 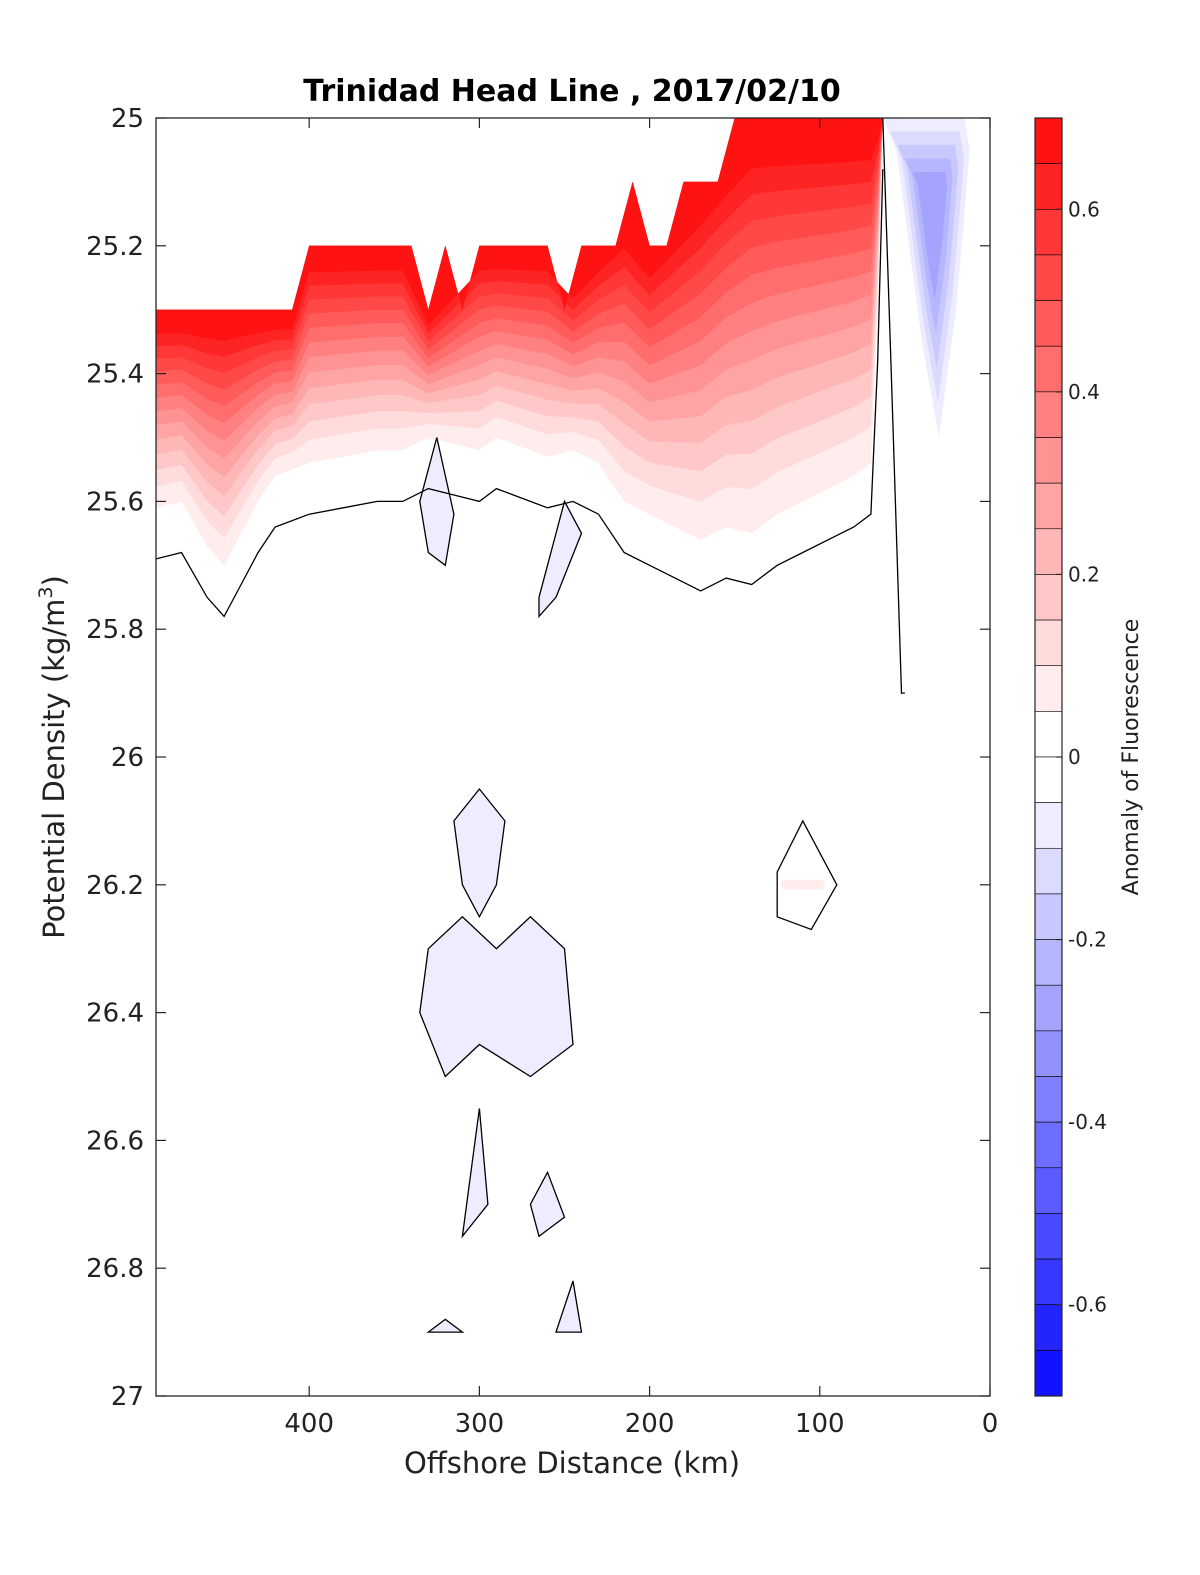 What do you see at coordinates (115, 886) in the screenshot?
I see `y-tick-label: 26.2` at bounding box center [115, 886].